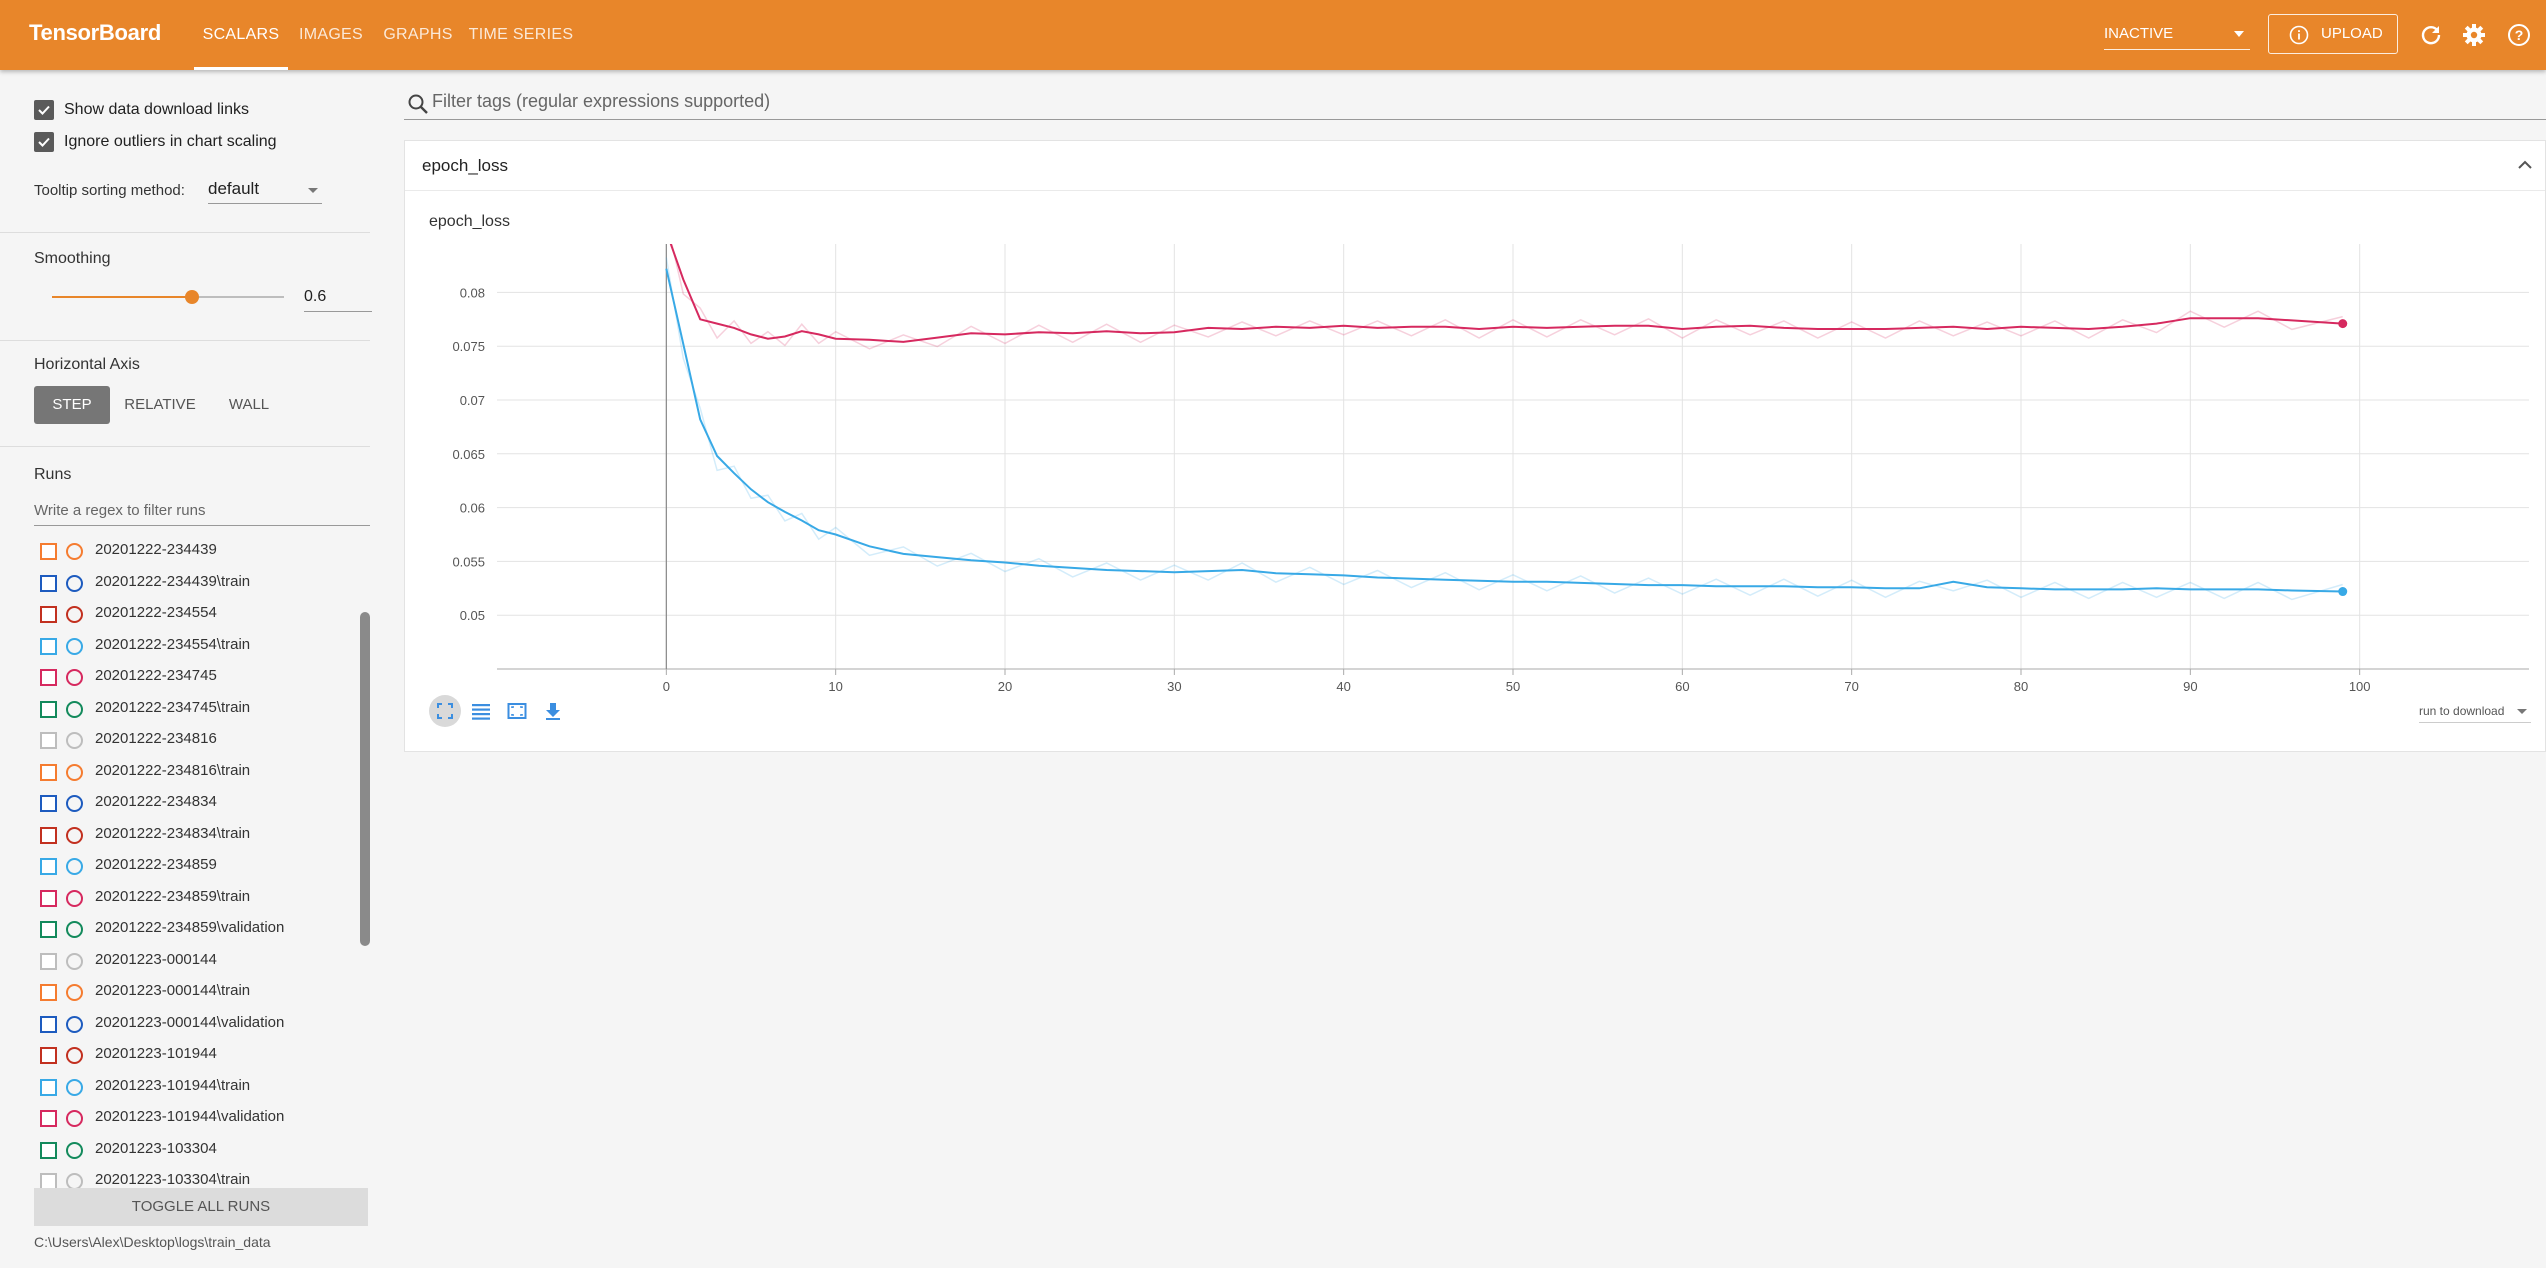  Describe the element at coordinates (265, 190) in the screenshot. I see `tooltip-sorting-select: default` at that location.